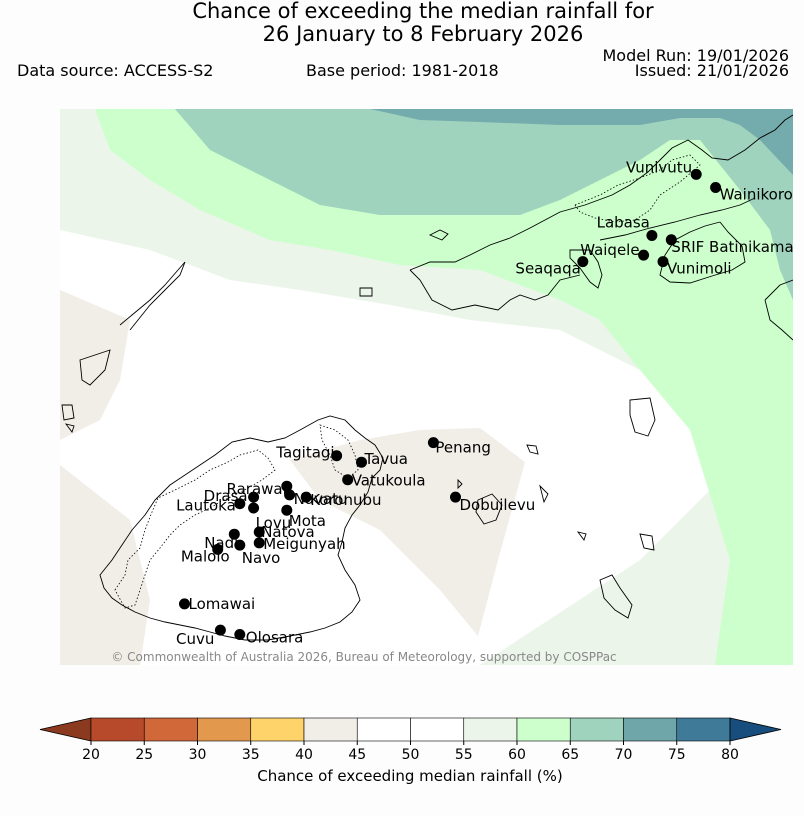 The width and height of the screenshot is (804, 816). I want to click on place-marker-seaqaqa, so click(583, 262).